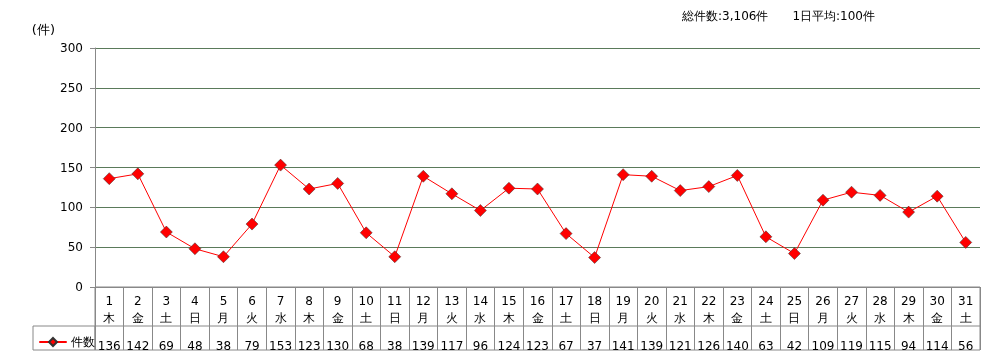  Describe the element at coordinates (452, 309) in the screenshot. I see `x-tick-label: 13 火` at that location.